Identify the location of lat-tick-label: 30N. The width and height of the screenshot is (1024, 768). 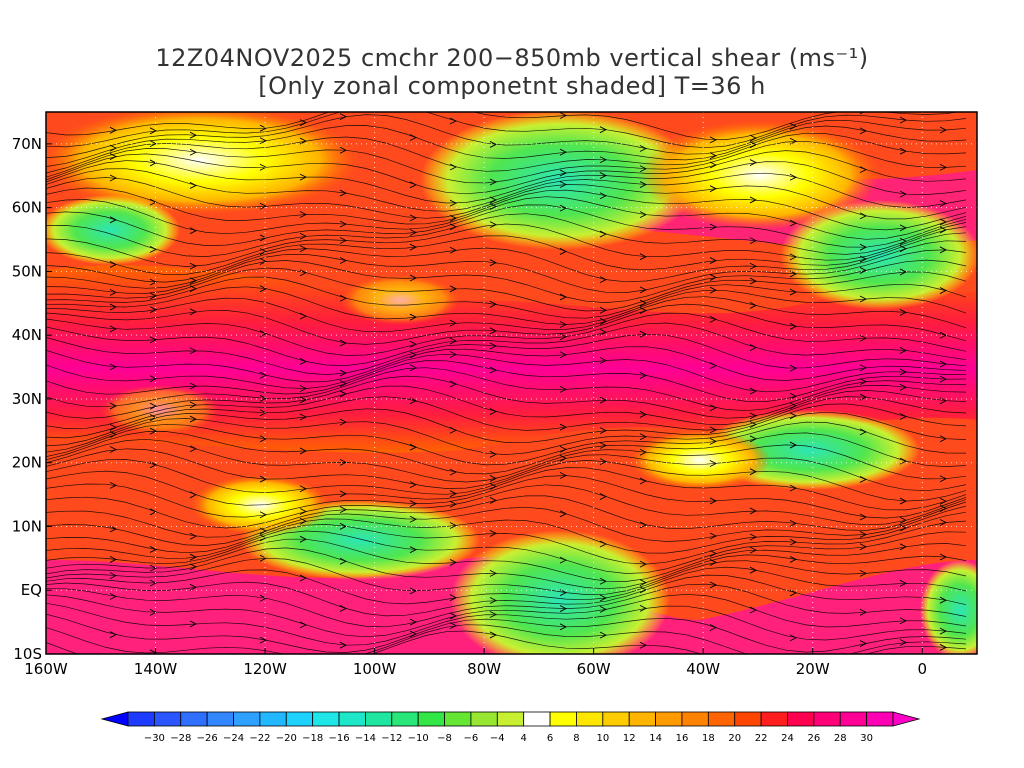
(27, 399).